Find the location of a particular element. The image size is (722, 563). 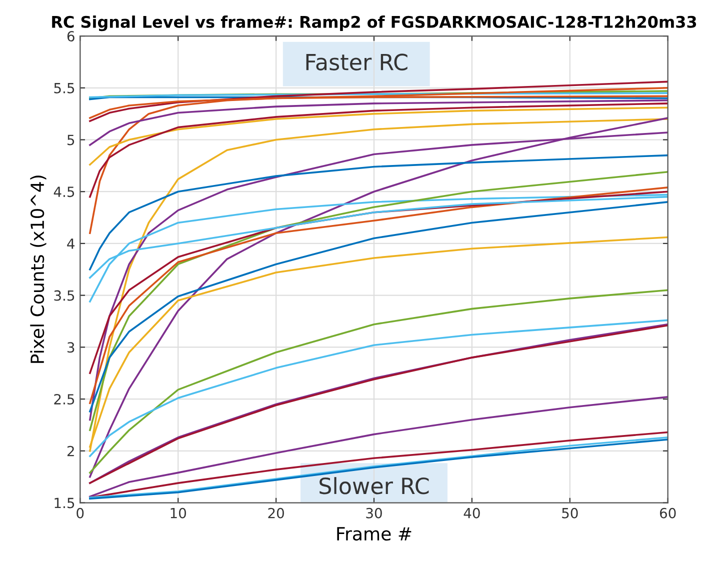

y-axis-title: Pixel Counts (x10^4) is located at coordinates (38, 269).